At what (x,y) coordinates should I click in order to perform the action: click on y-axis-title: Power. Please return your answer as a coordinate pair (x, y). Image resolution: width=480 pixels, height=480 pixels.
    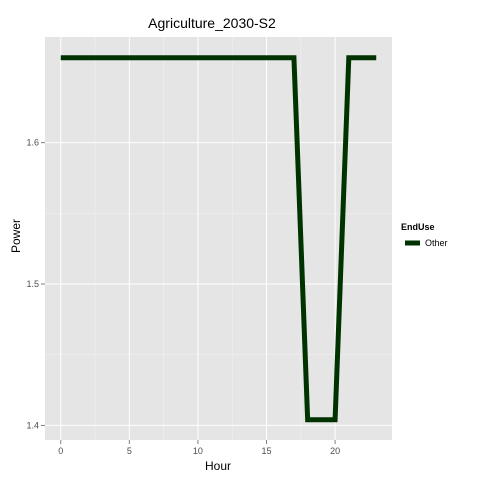
    Looking at the image, I should click on (16, 236).